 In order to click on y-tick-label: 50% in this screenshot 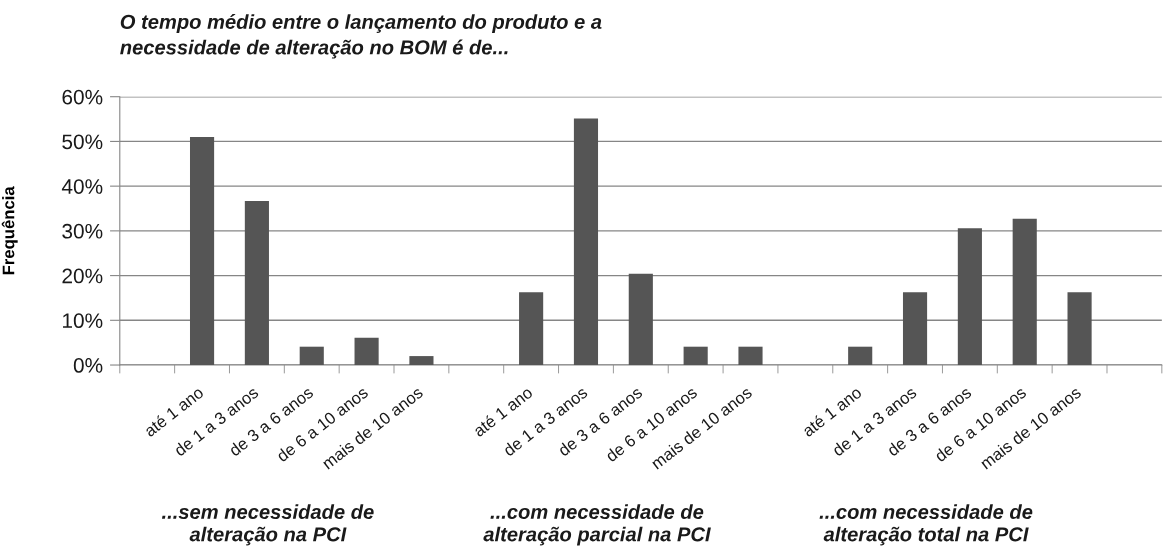, I will do `click(82, 142)`.